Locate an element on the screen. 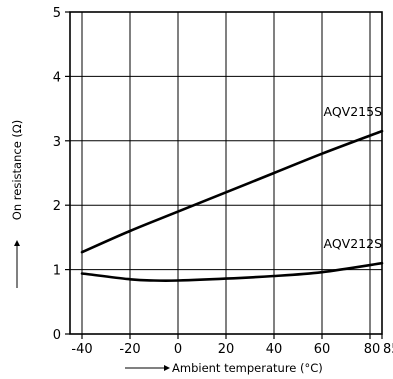 This screenshot has width=393, height=379. x-axis-title-group: Ambient temperature (°C) is located at coordinates (224, 368).